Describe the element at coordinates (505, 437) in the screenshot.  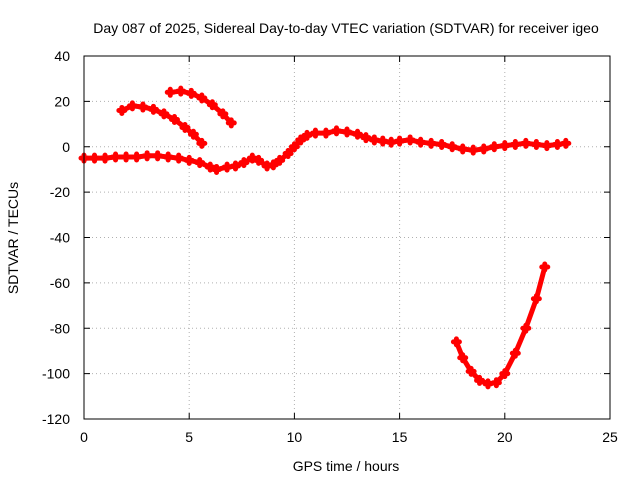
I see `x-tick-label: 20` at that location.